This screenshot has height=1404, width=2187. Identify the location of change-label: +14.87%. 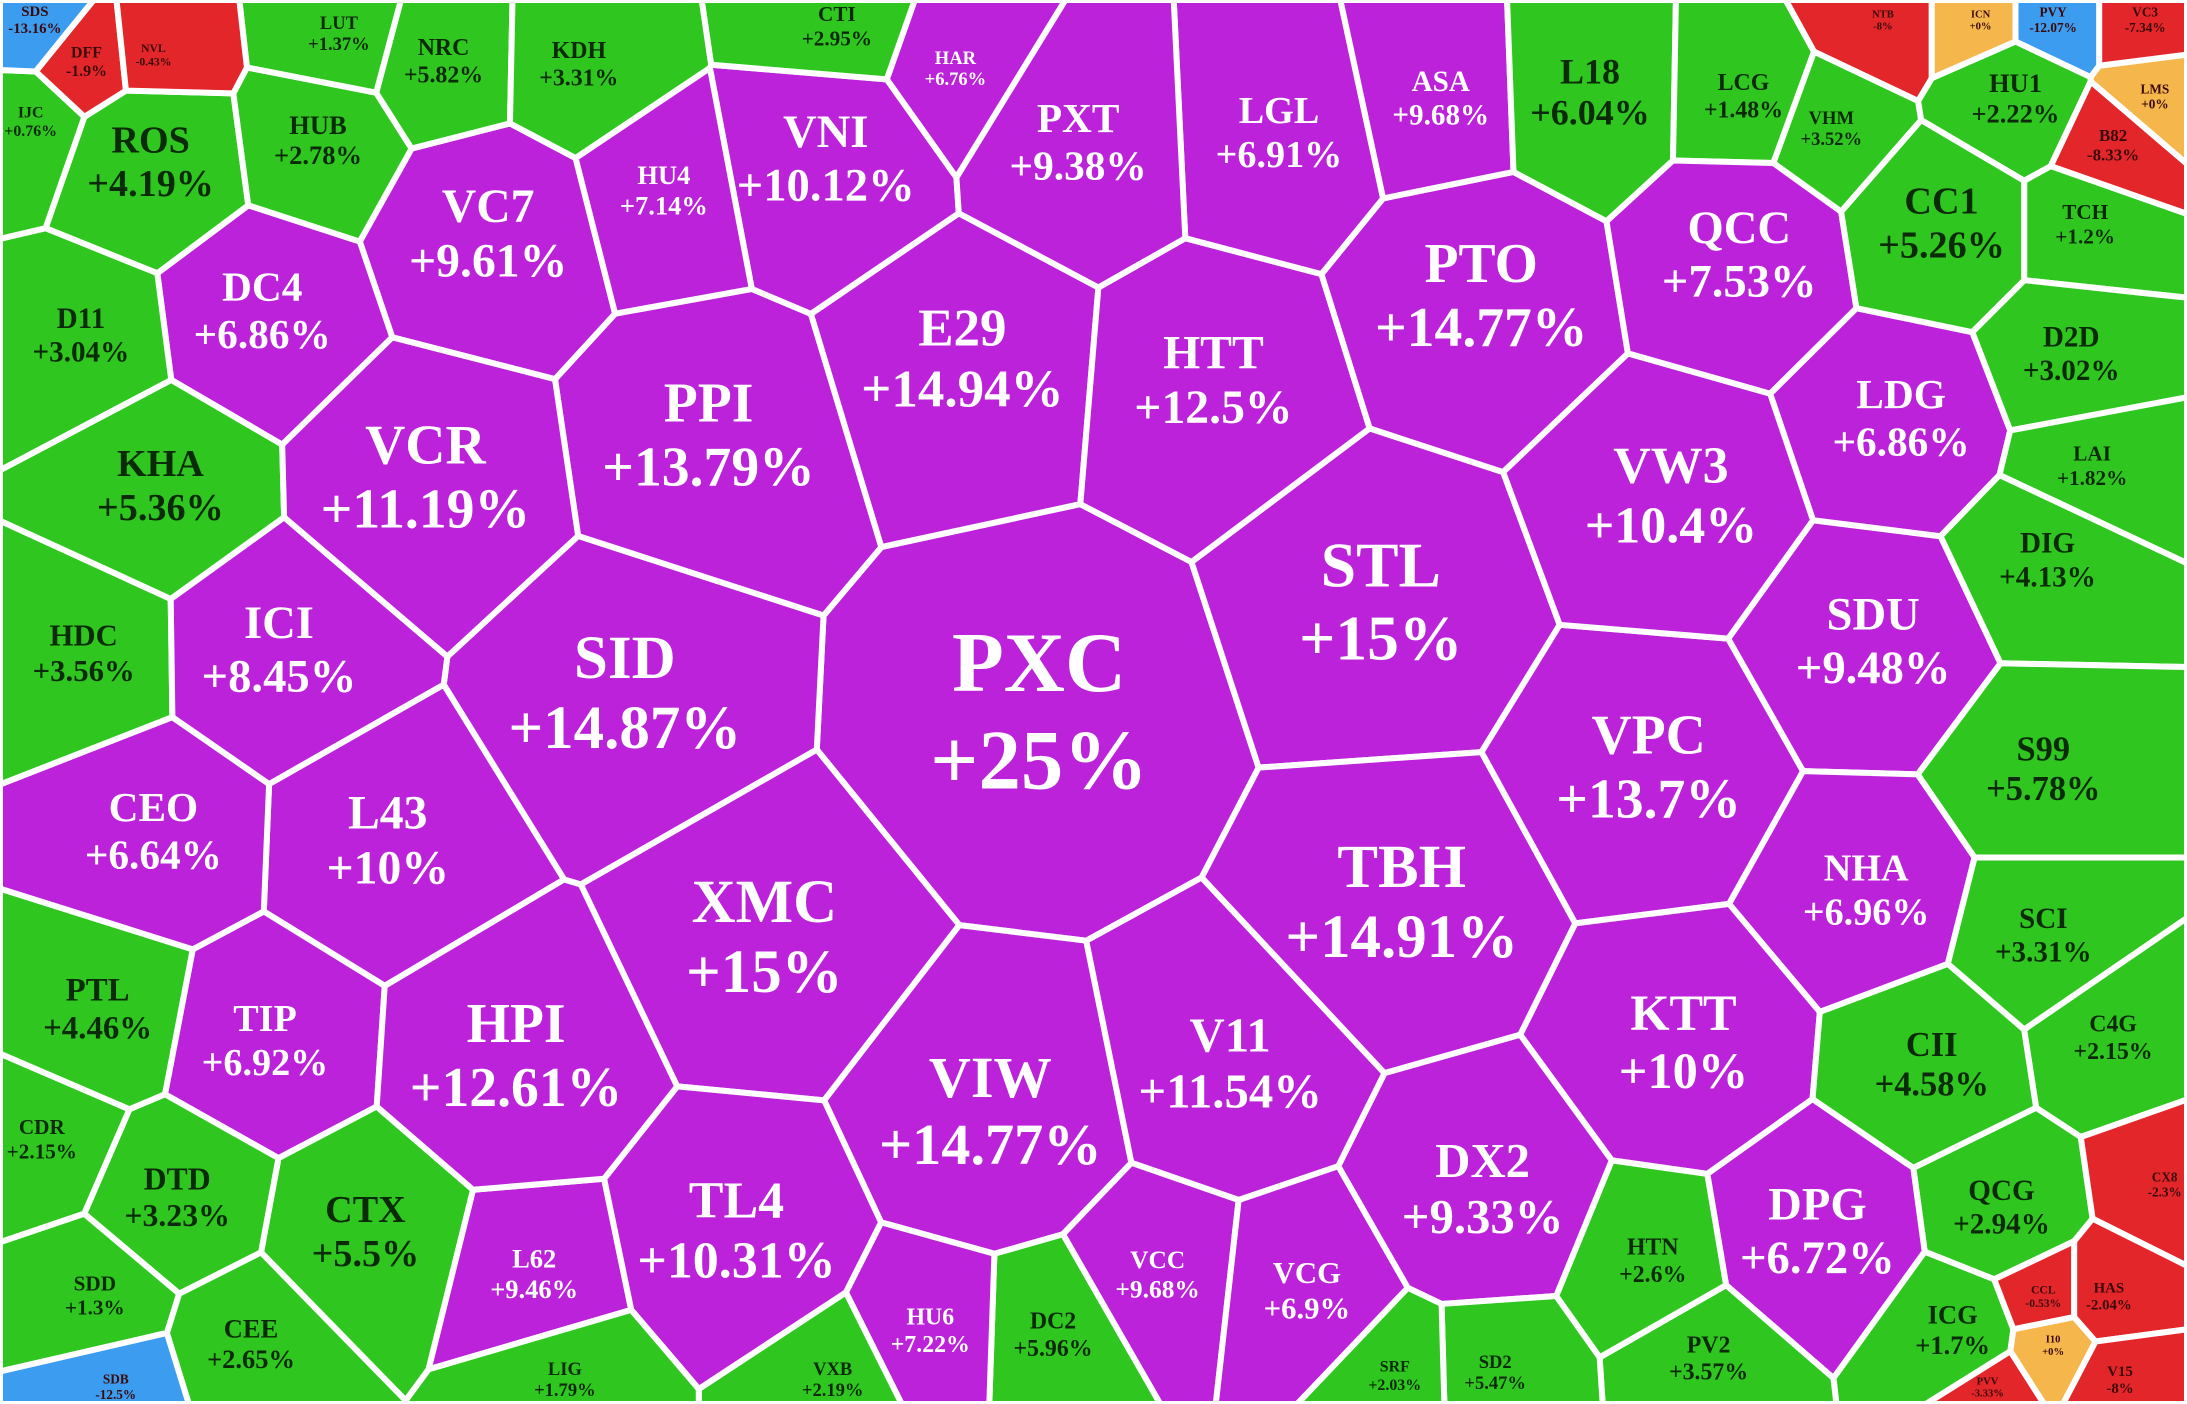
(624, 728).